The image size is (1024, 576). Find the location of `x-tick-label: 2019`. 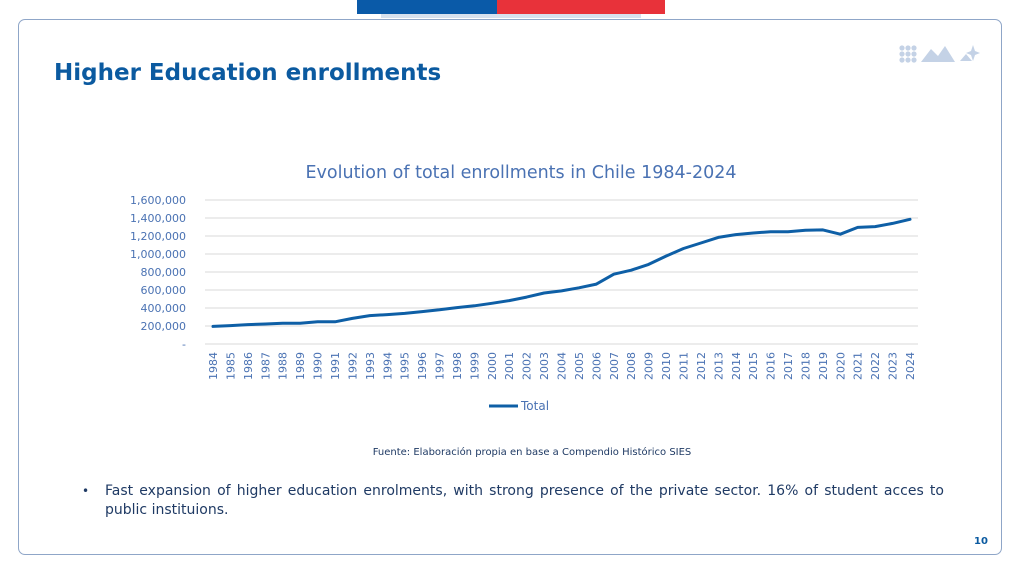

x-tick-label: 2019 is located at coordinates (823, 366).